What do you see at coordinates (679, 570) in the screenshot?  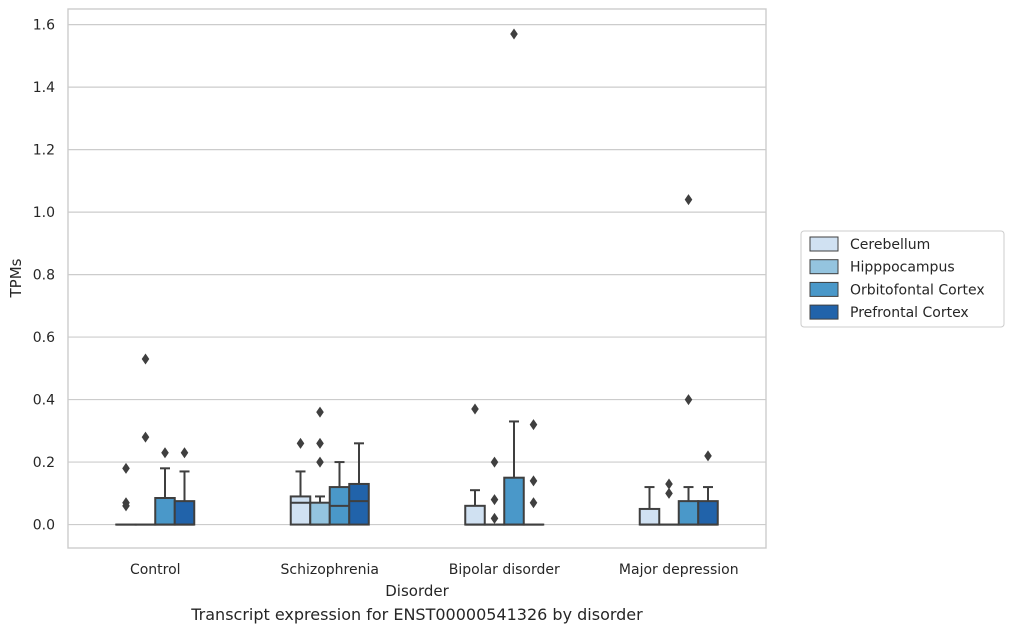 I see `x-tick-label: Major depression` at bounding box center [679, 570].